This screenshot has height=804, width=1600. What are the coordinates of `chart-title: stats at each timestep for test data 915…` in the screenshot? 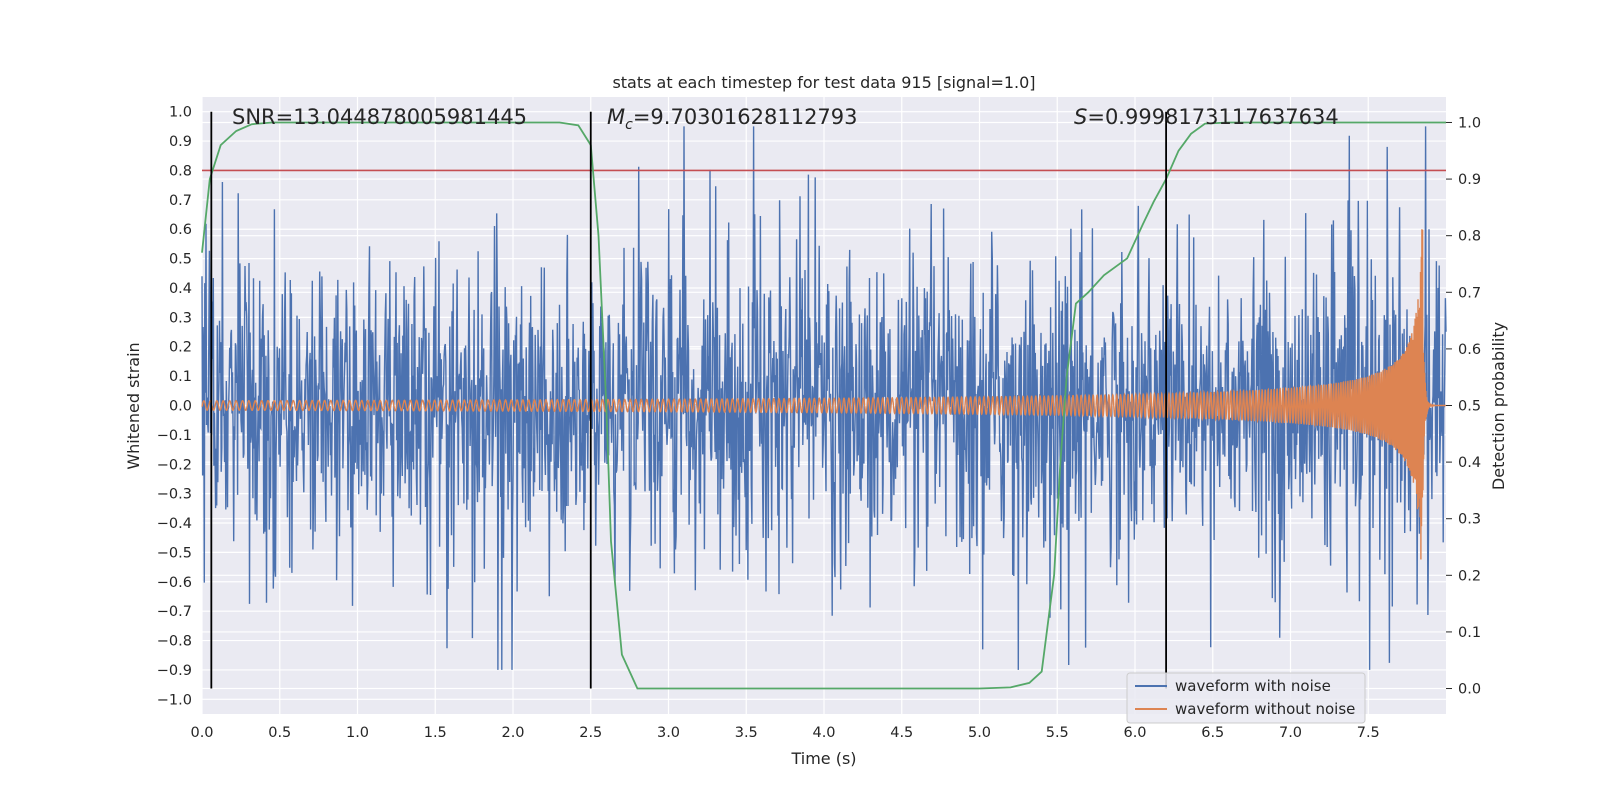 It's located at (823, 82).